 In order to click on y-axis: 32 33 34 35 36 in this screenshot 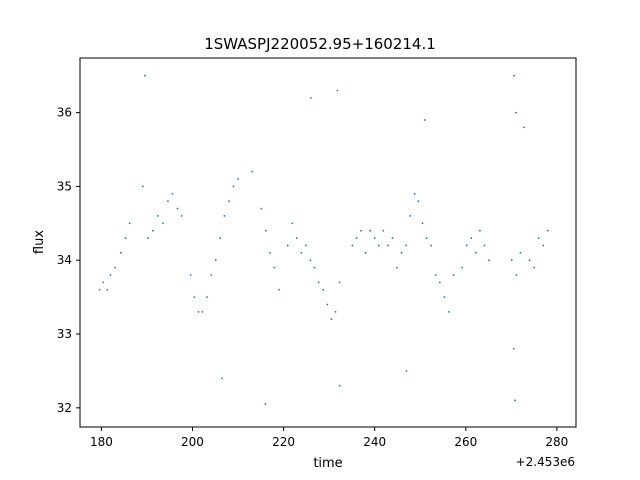, I will do `click(68, 260)`.